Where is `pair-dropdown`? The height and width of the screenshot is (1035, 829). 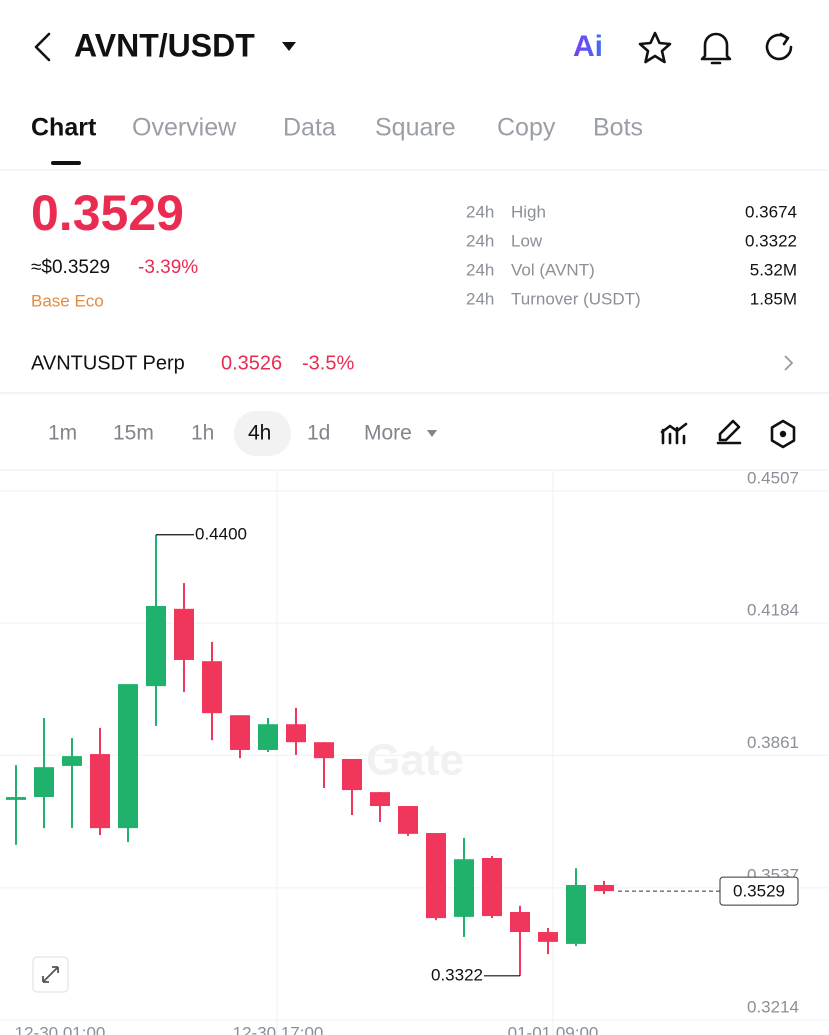 pair-dropdown is located at coordinates (289, 46).